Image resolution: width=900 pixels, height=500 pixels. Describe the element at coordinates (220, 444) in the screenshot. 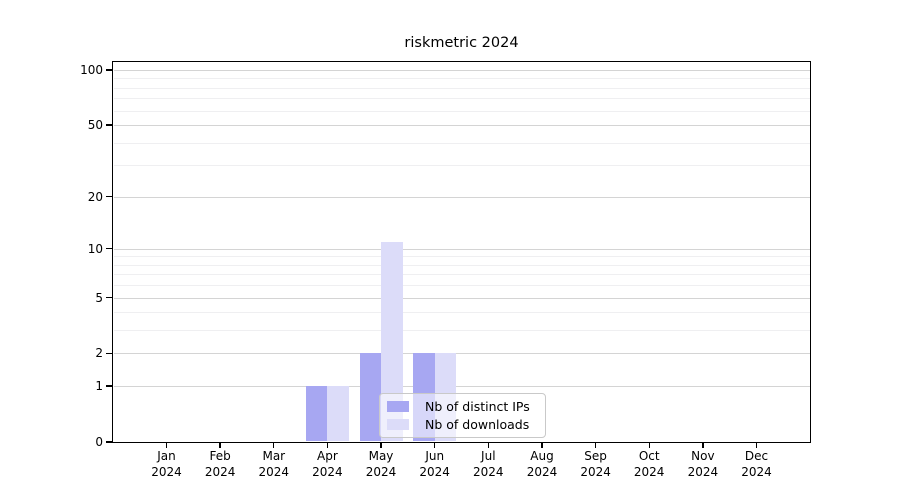

I see `x-tick-feb` at that location.